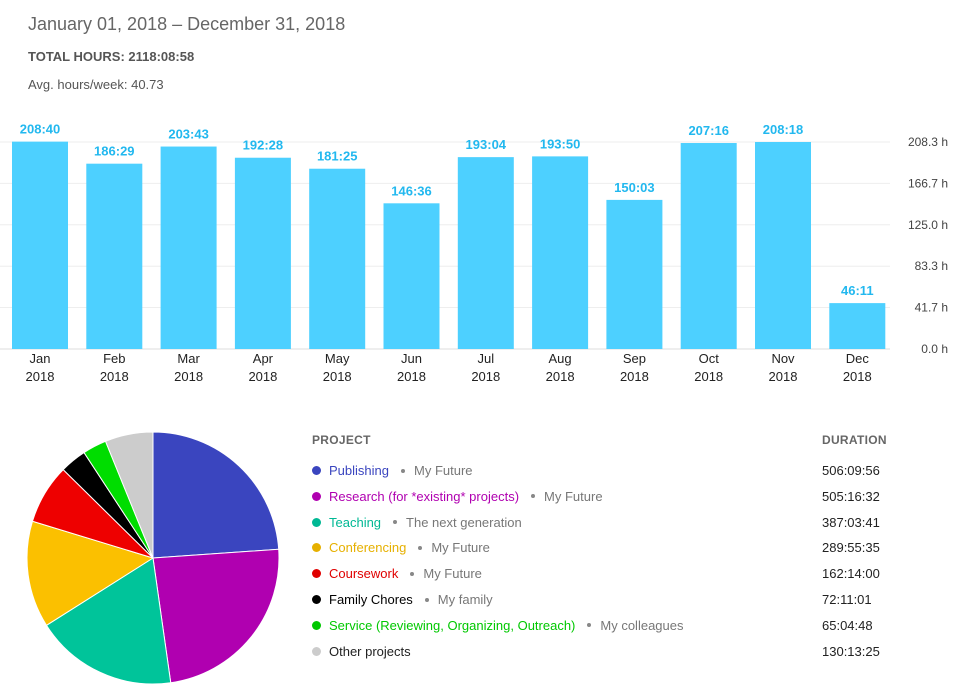 This screenshot has width=960, height=700. Describe the element at coordinates (857, 290) in the screenshot. I see `bar-value-label: 46:11` at that location.